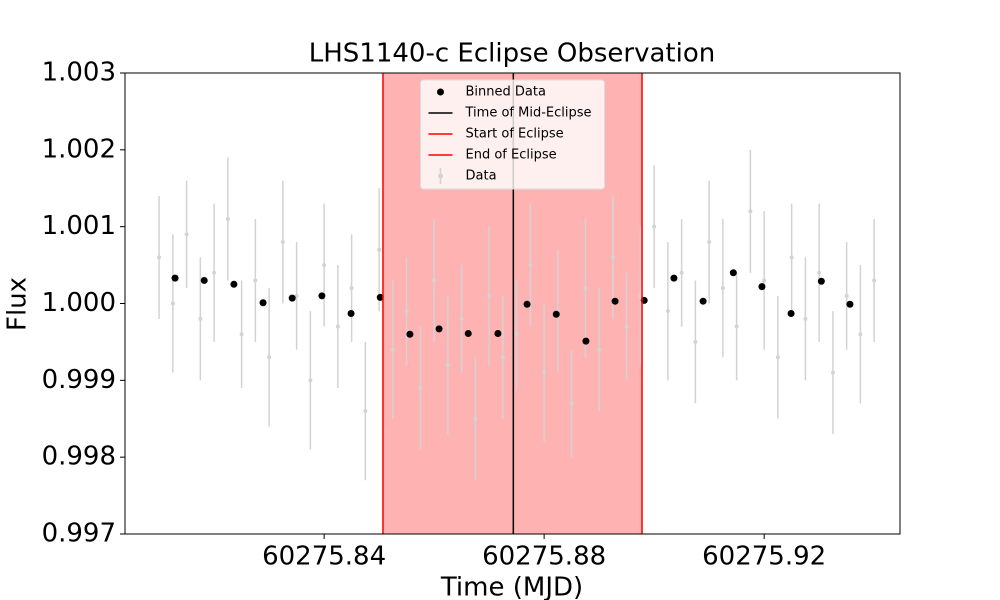 Image resolution: width=1000 pixels, height=600 pixels. What do you see at coordinates (79, 380) in the screenshot?
I see `y-tick-label: 0.999` at bounding box center [79, 380].